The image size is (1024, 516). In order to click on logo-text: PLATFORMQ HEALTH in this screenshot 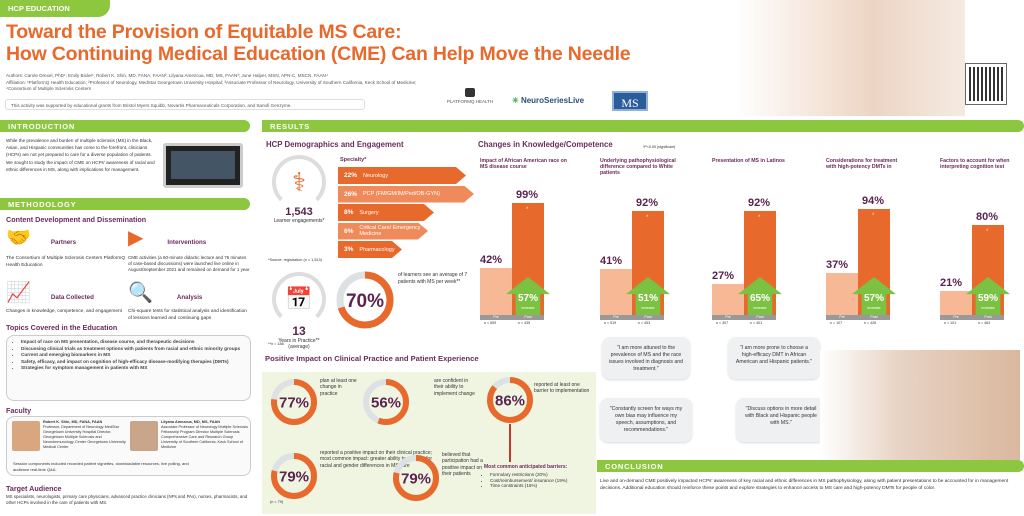, I will do `click(470, 101)`.